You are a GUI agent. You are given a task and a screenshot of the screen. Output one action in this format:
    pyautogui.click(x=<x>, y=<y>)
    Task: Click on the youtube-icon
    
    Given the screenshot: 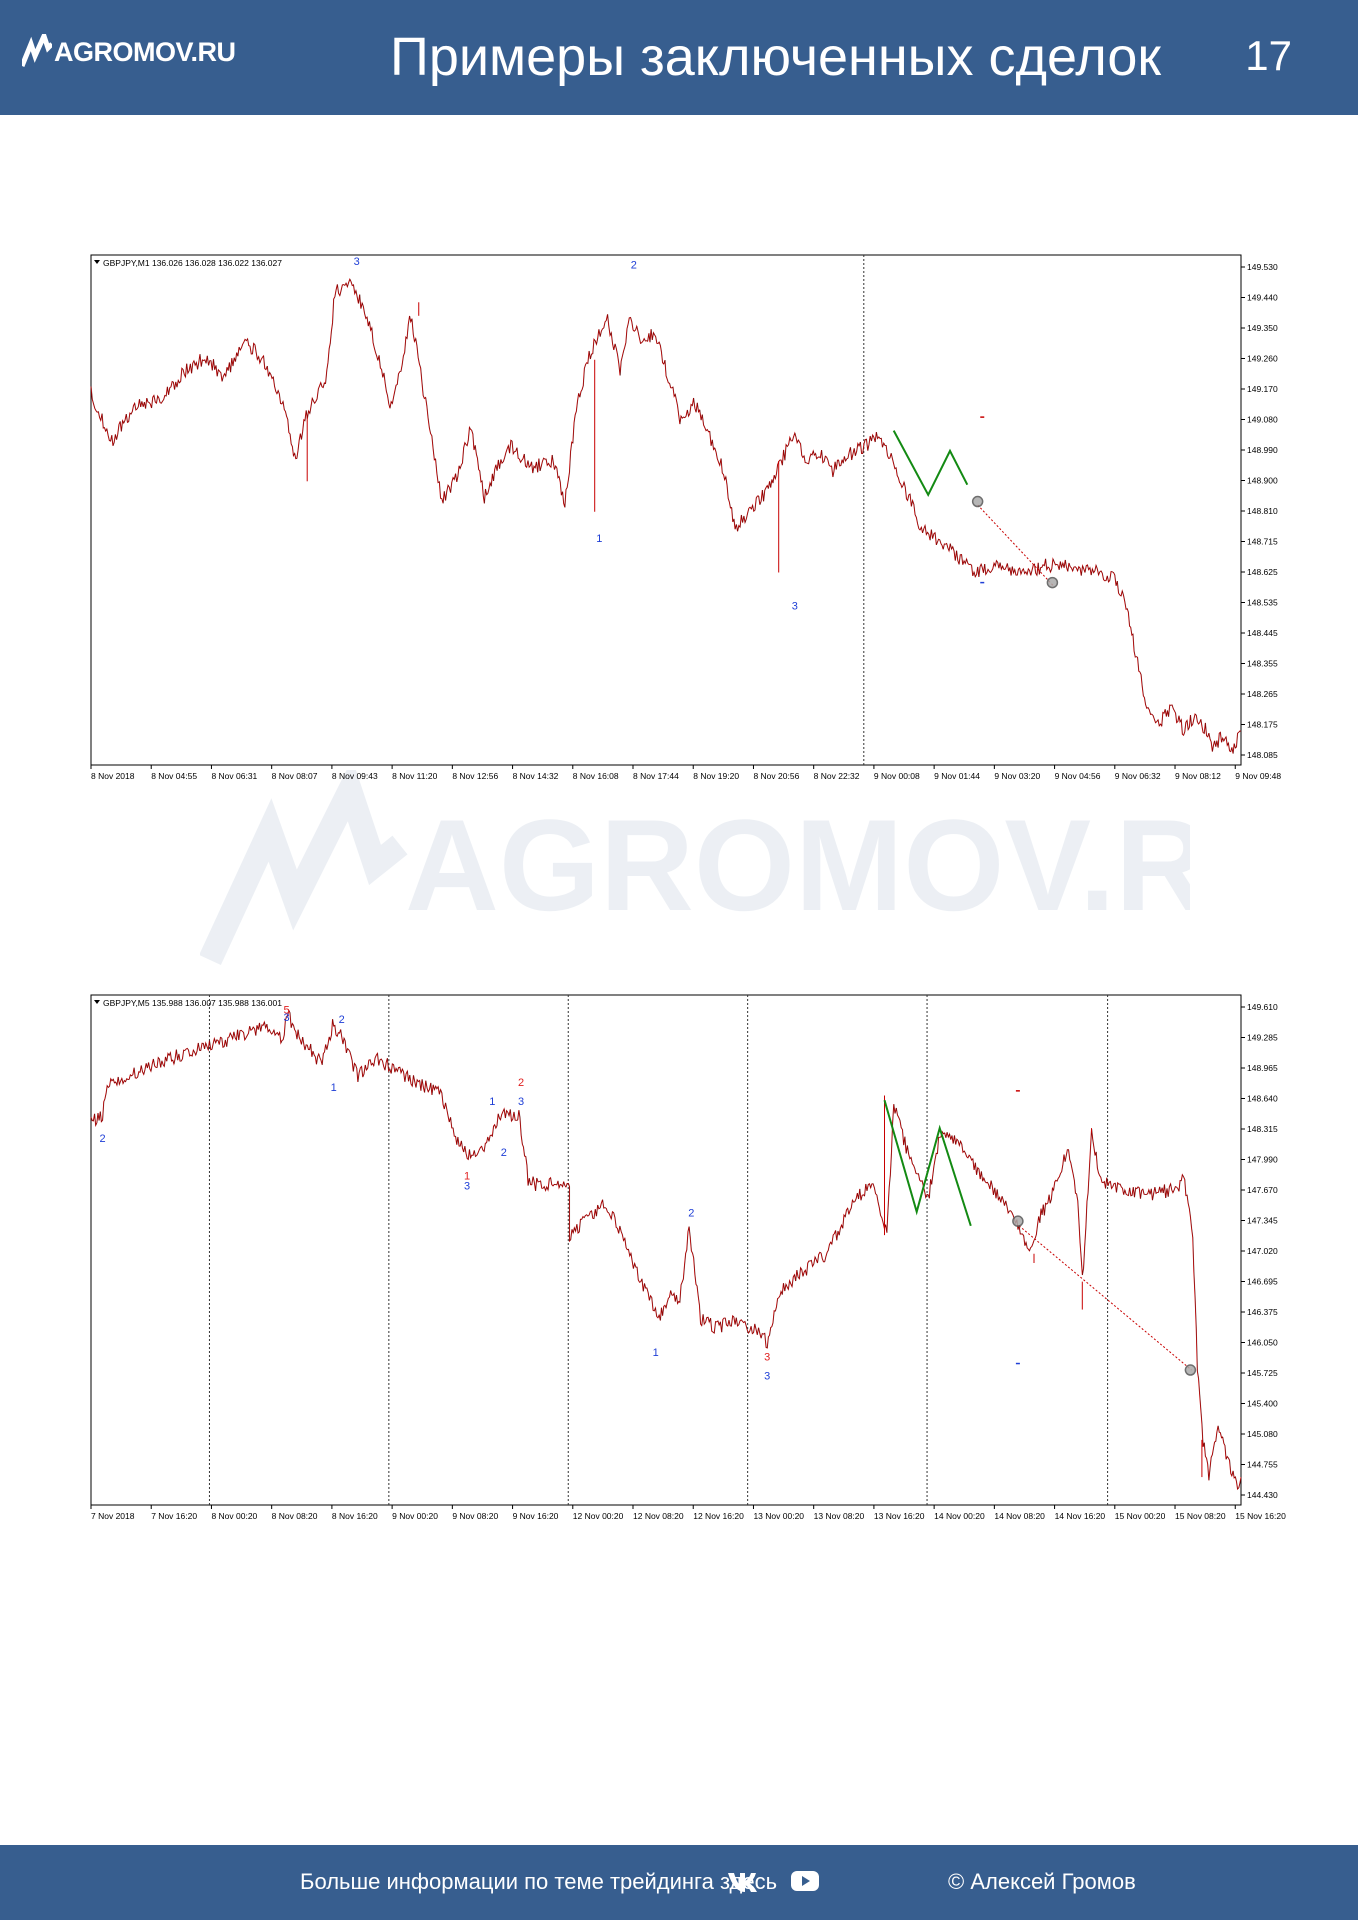 What is the action you would take?
    pyautogui.click(x=805, y=1883)
    